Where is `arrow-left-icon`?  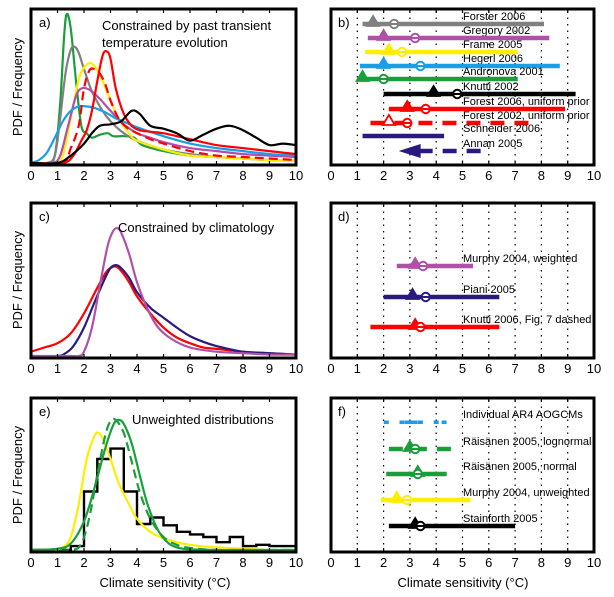
arrow-left-icon is located at coordinates (409, 151).